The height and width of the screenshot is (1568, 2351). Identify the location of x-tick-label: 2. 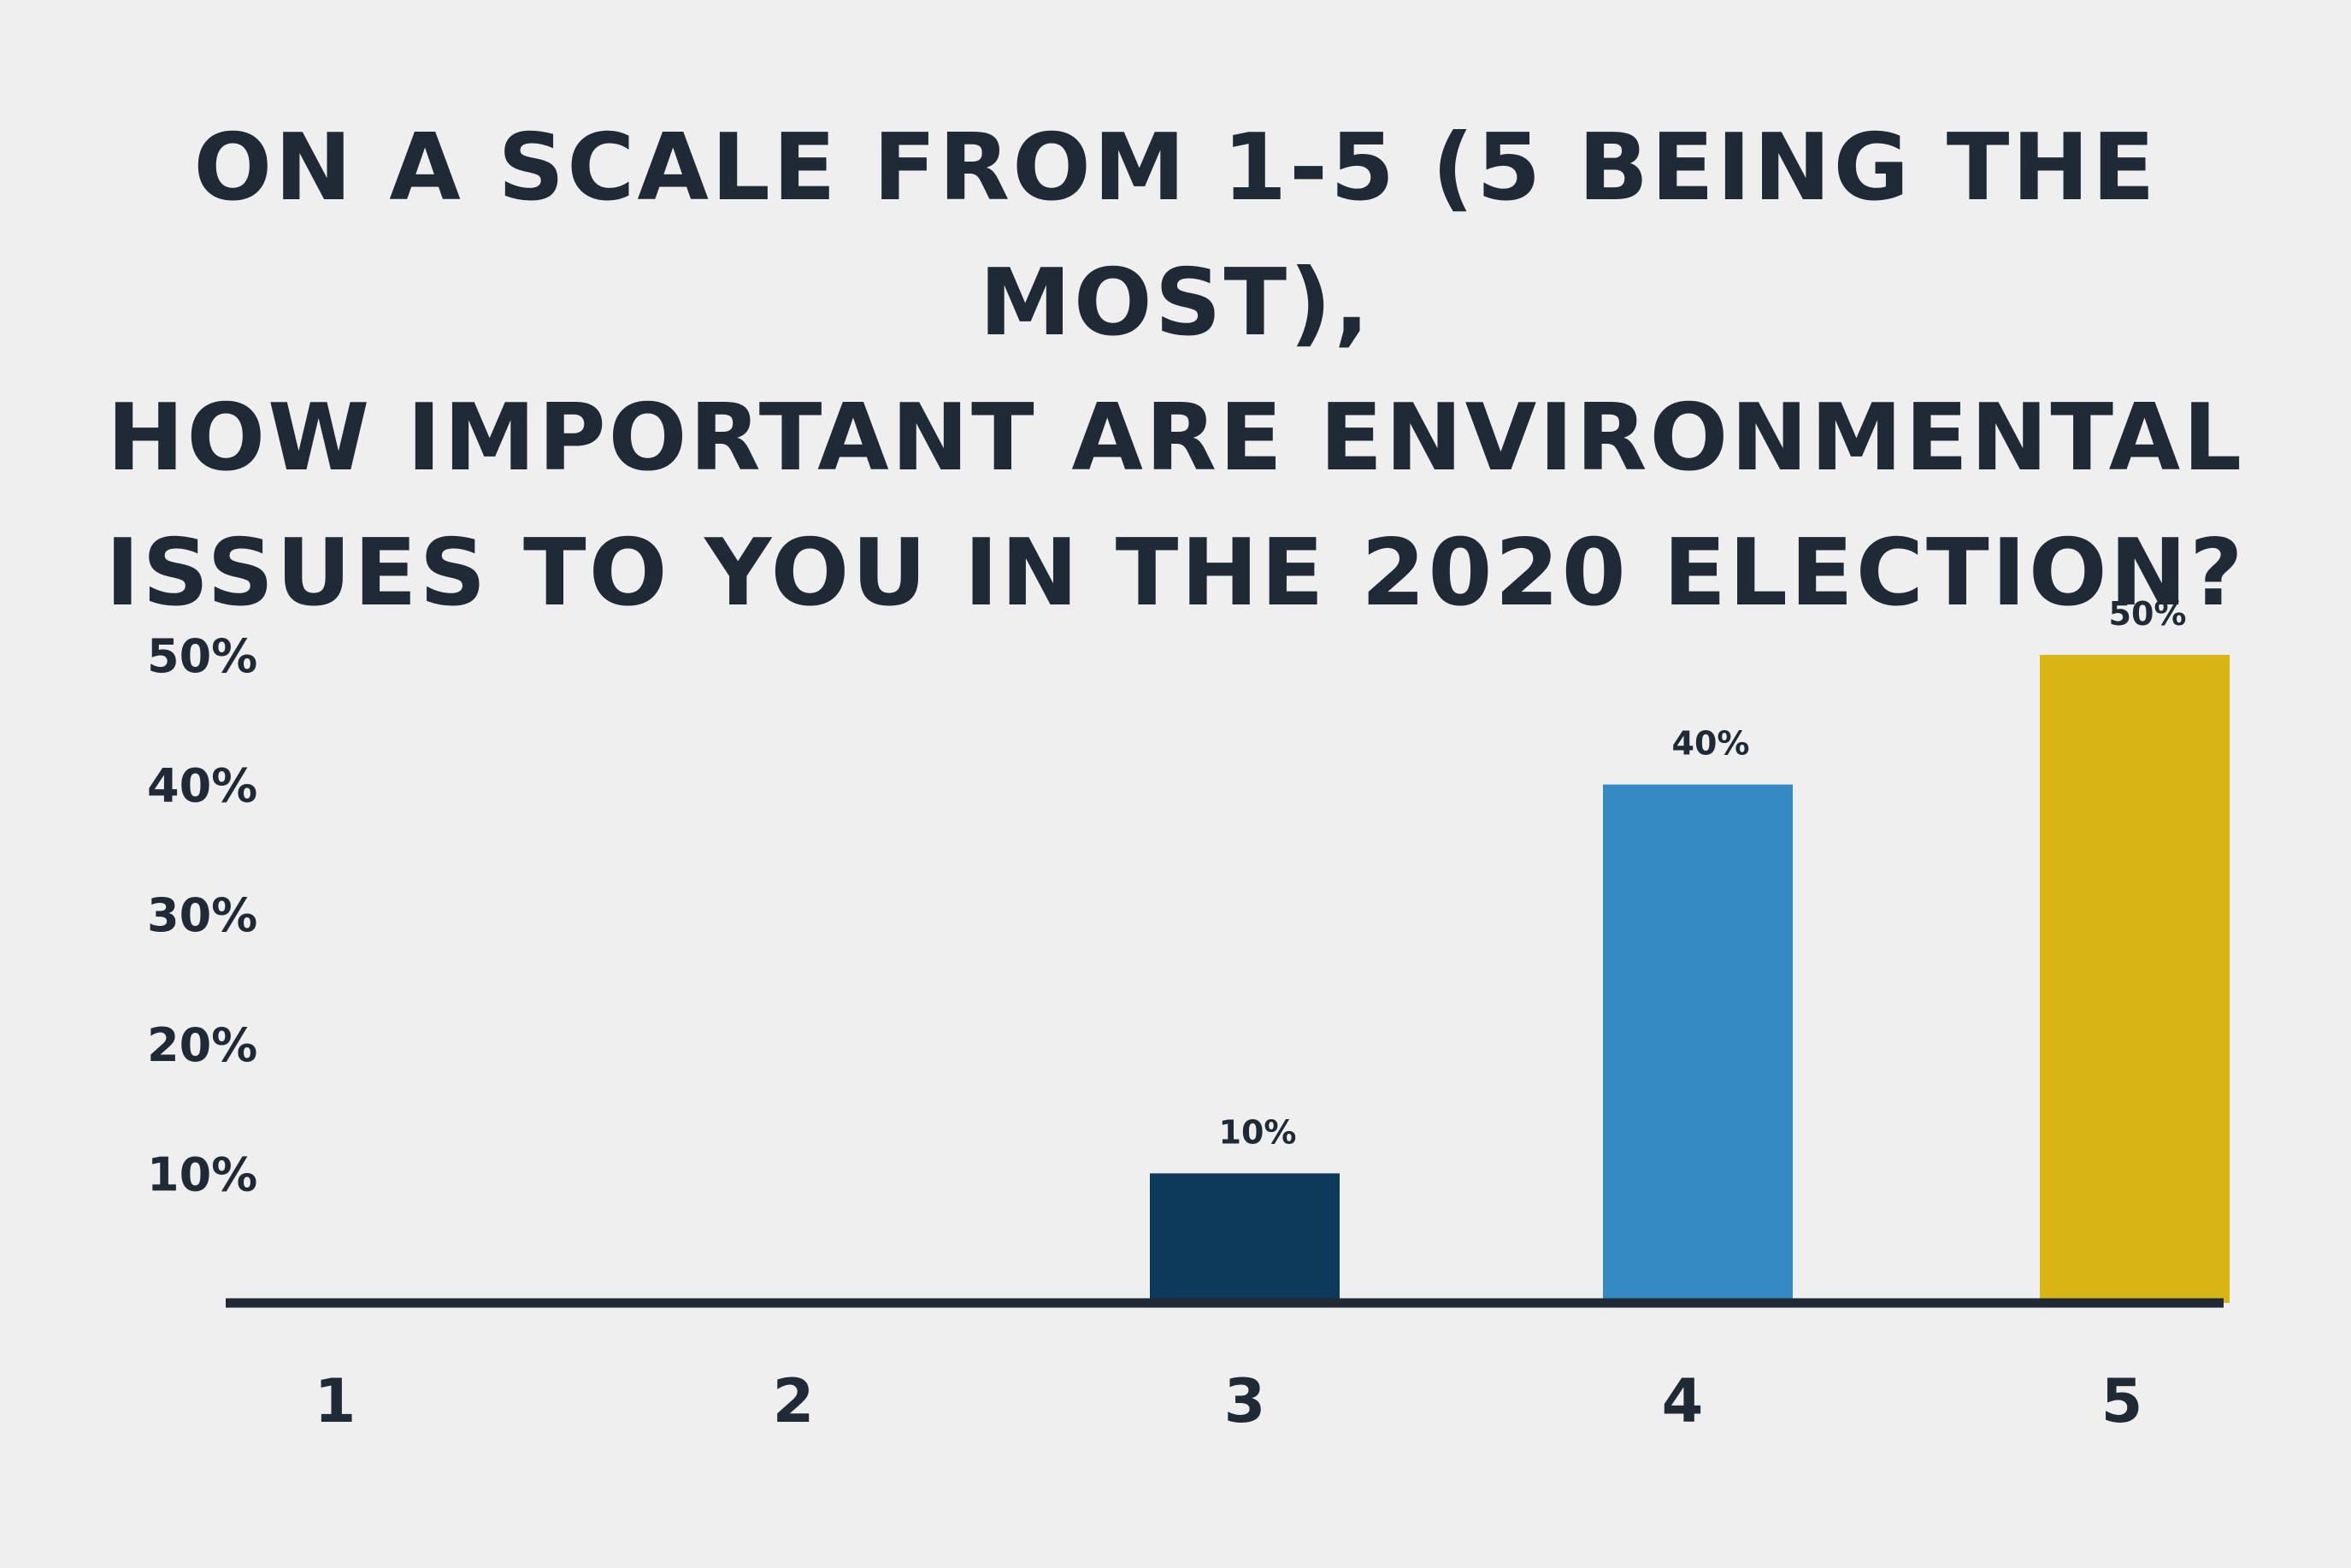
(794, 1401).